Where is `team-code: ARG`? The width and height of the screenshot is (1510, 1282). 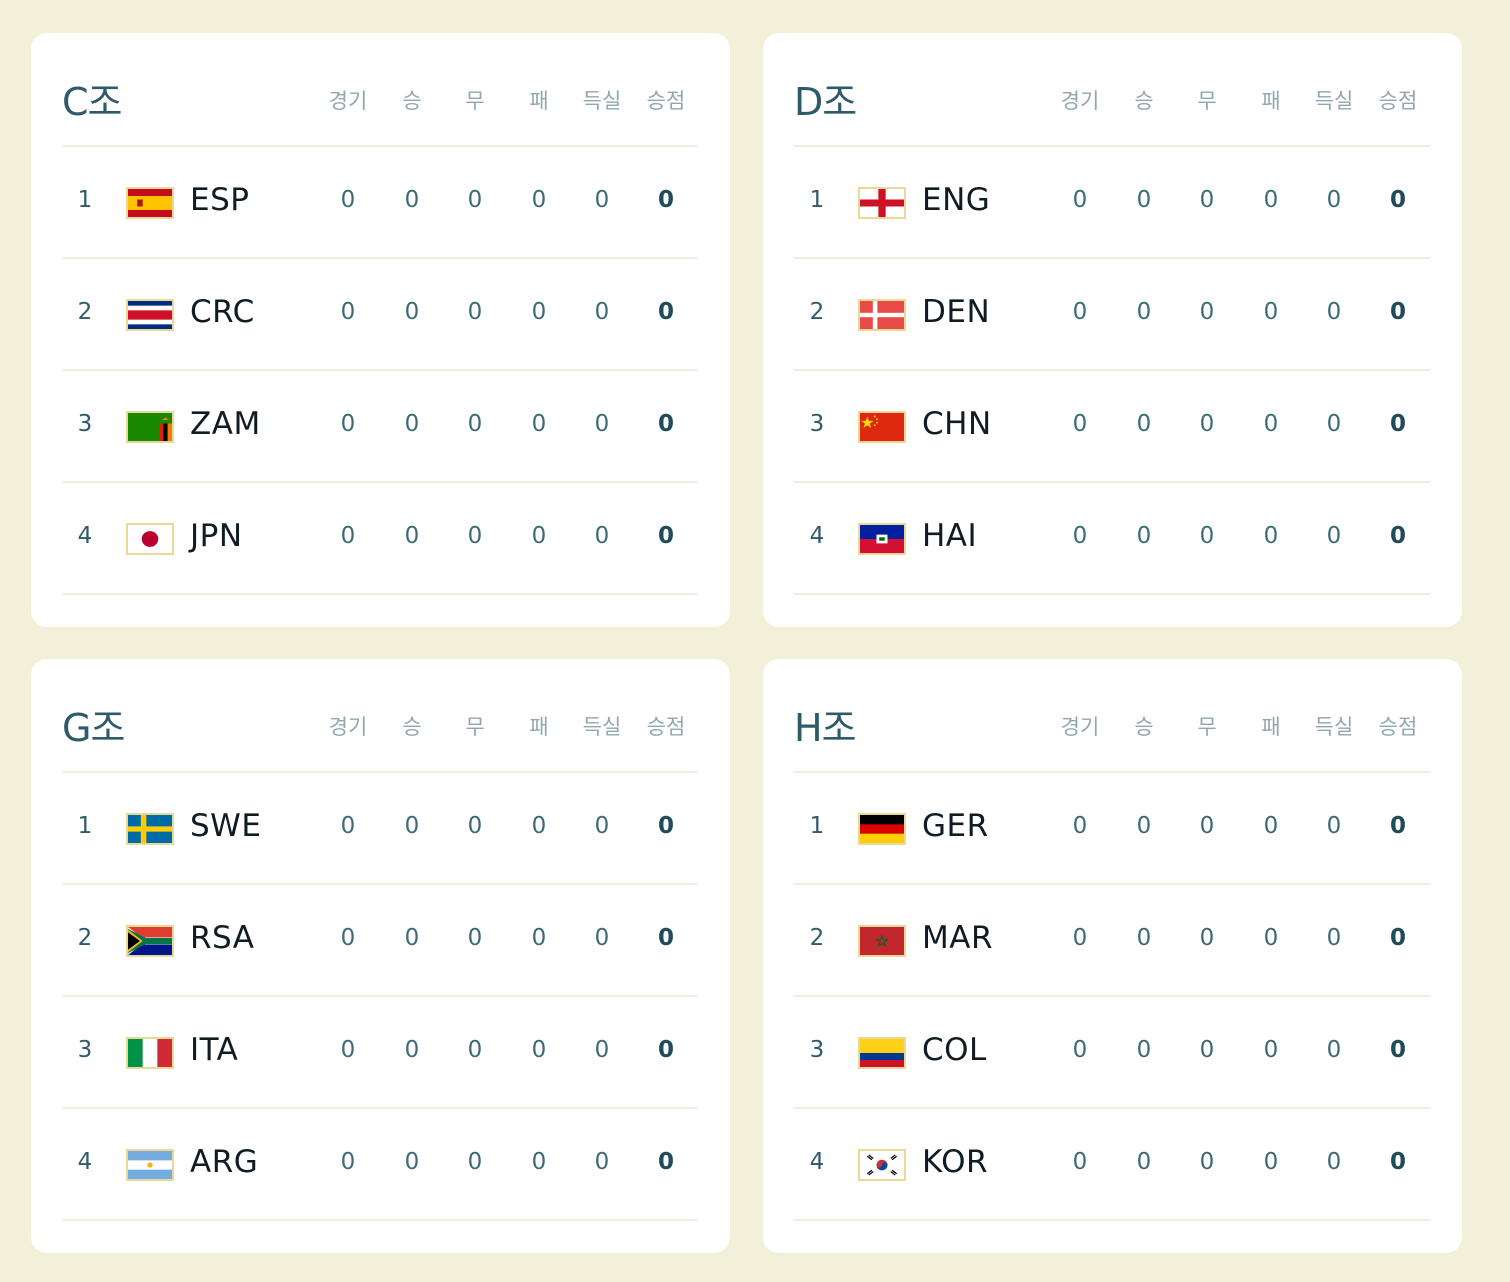 team-code: ARG is located at coordinates (224, 1162).